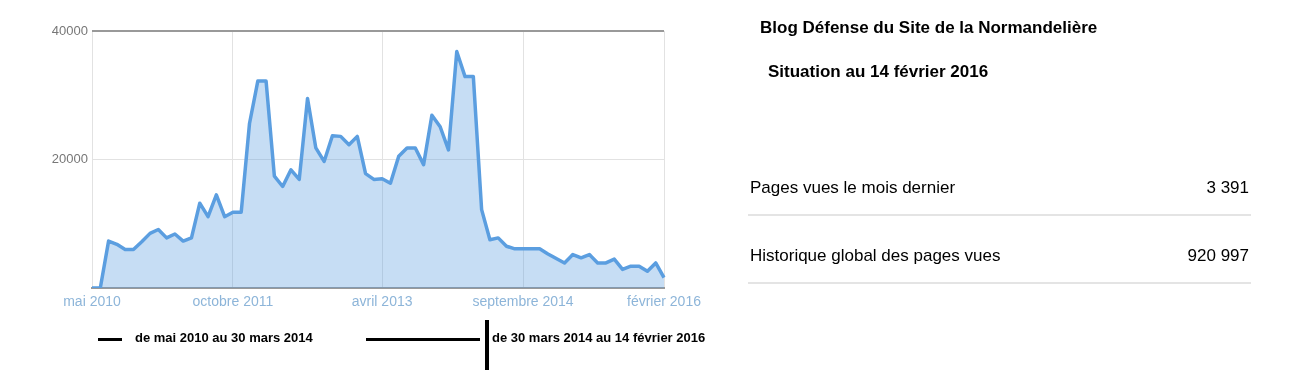 Image resolution: width=1306 pixels, height=382 pixels. Describe the element at coordinates (233, 301) in the screenshot. I see `x-tick-label: octobre 2011` at that location.